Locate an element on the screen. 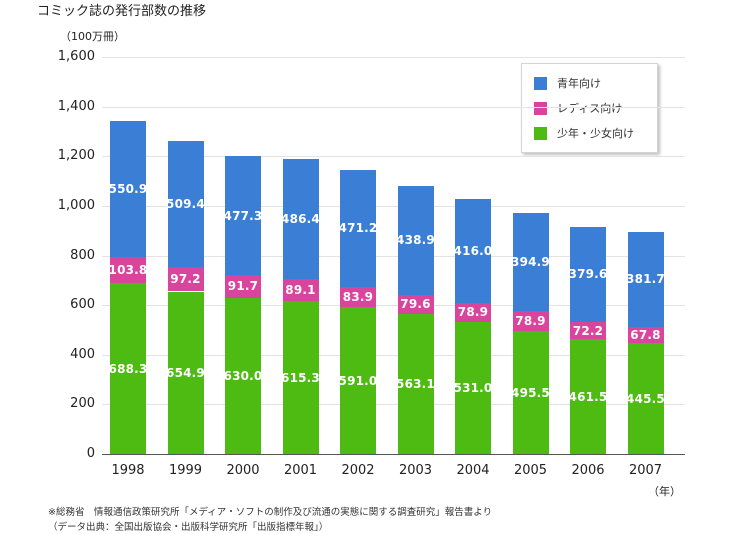  bar-value-label: 471.2 is located at coordinates (358, 228).